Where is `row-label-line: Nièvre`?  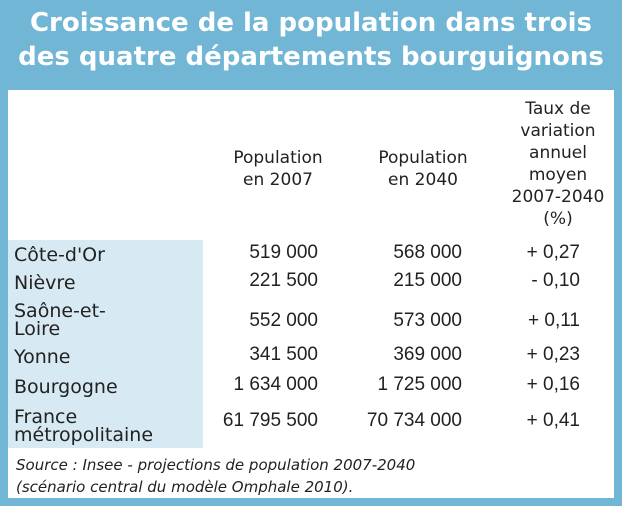 row-label-line: Nièvre is located at coordinates (45, 283).